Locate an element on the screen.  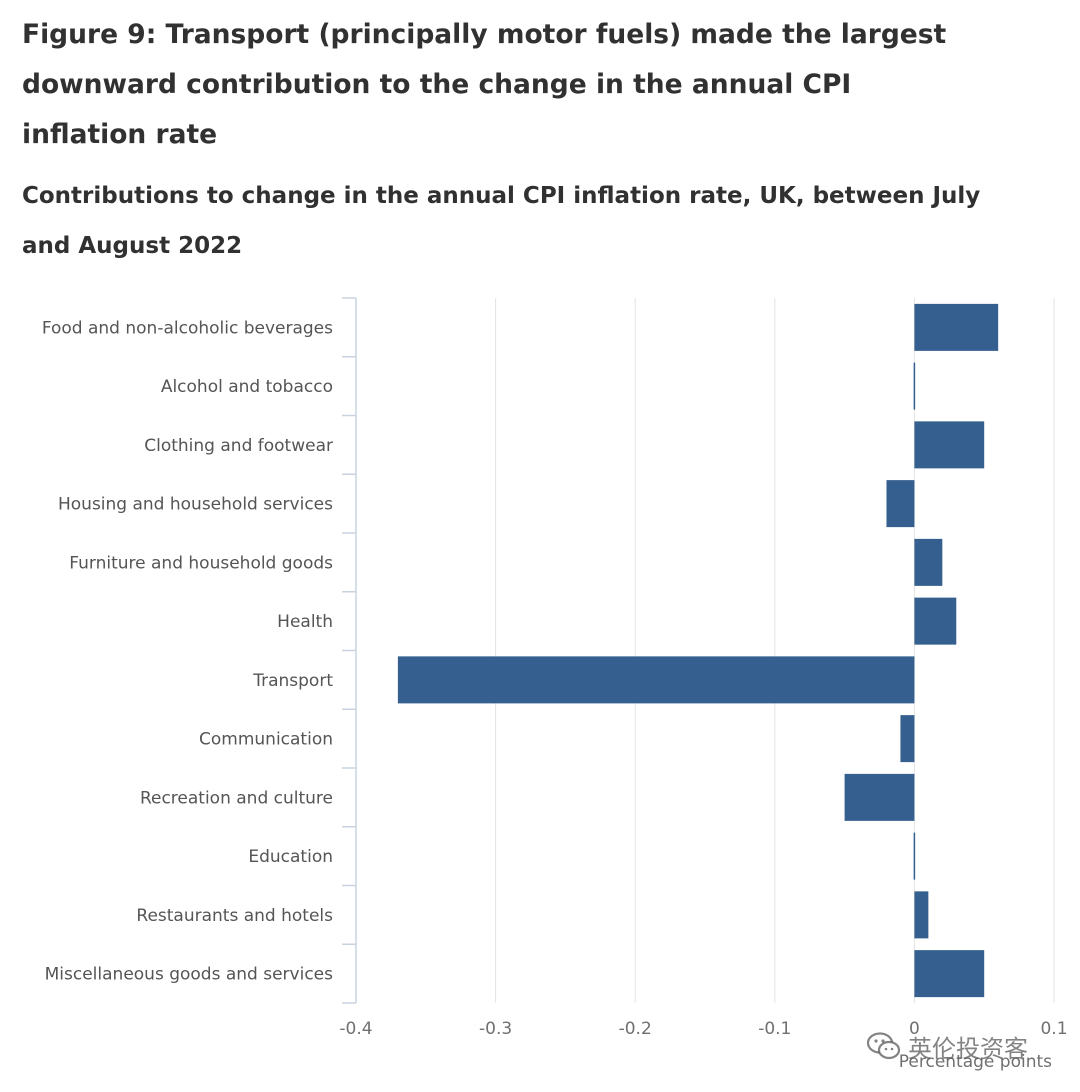
category-label: Restaurants and hotels is located at coordinates (234, 916).